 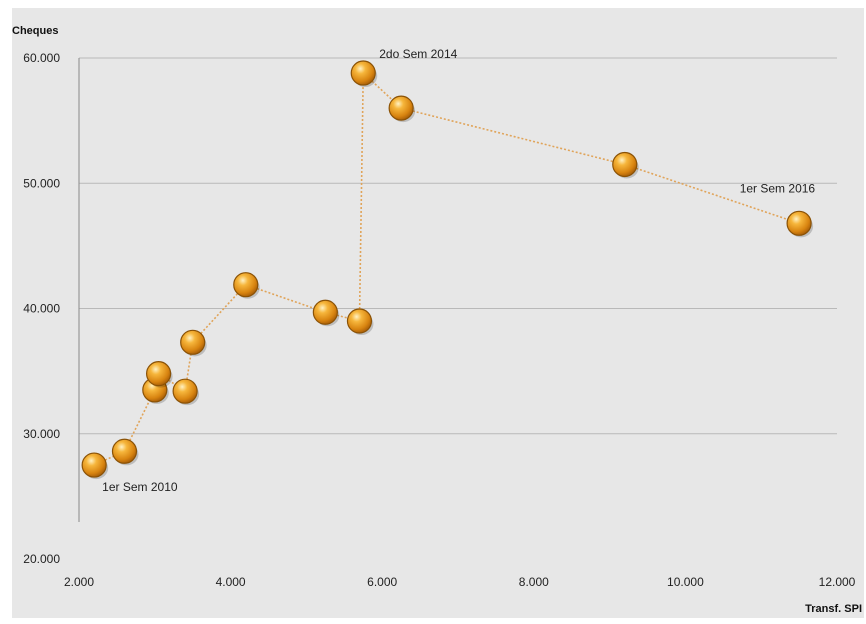 I want to click on y-tick-label: 30.000, so click(x=41, y=434).